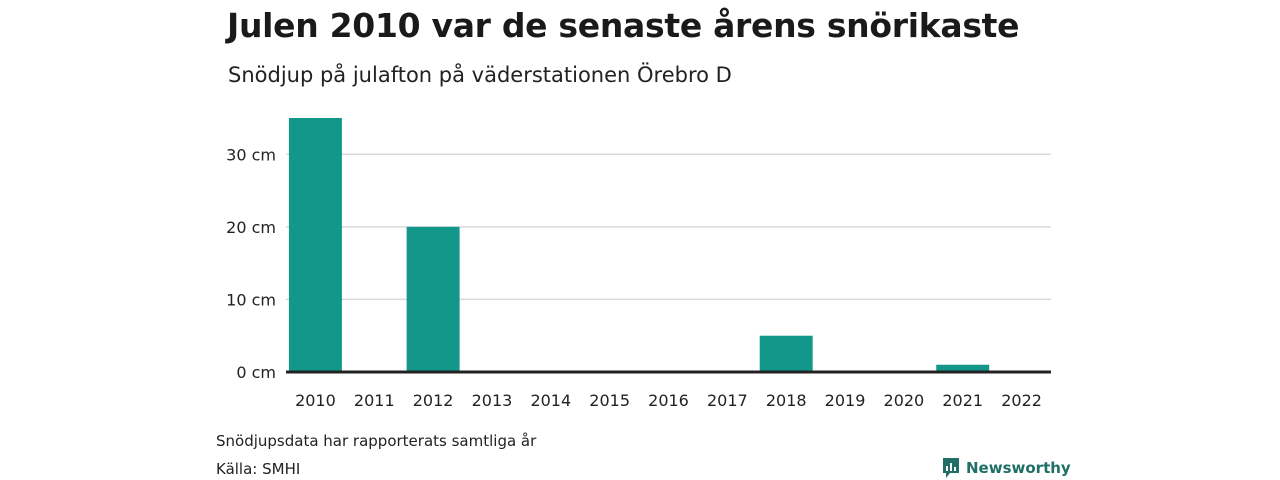 The height and width of the screenshot is (480, 1280). What do you see at coordinates (251, 299) in the screenshot?
I see `y-tick-label: 10 cm` at bounding box center [251, 299].